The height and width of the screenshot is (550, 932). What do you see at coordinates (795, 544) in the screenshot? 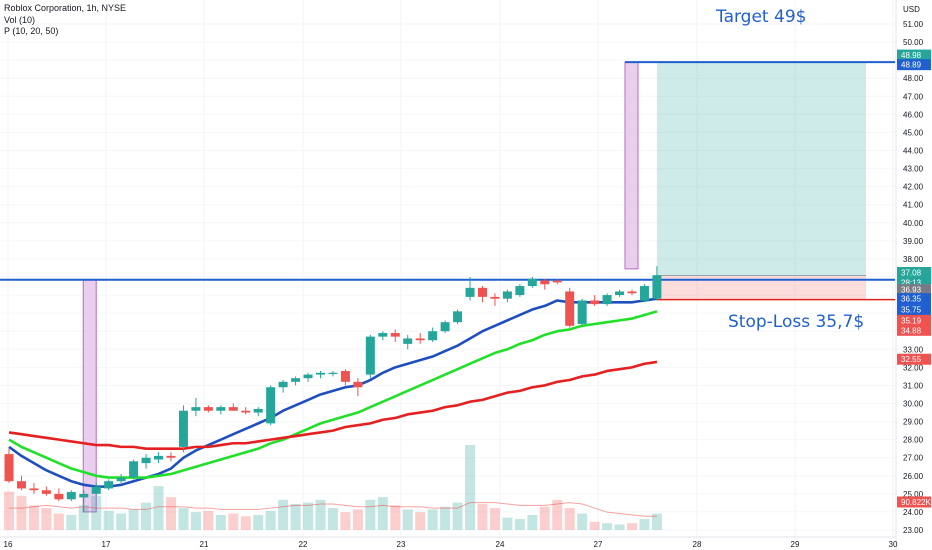
I see `x-tick-label: 29` at bounding box center [795, 544].